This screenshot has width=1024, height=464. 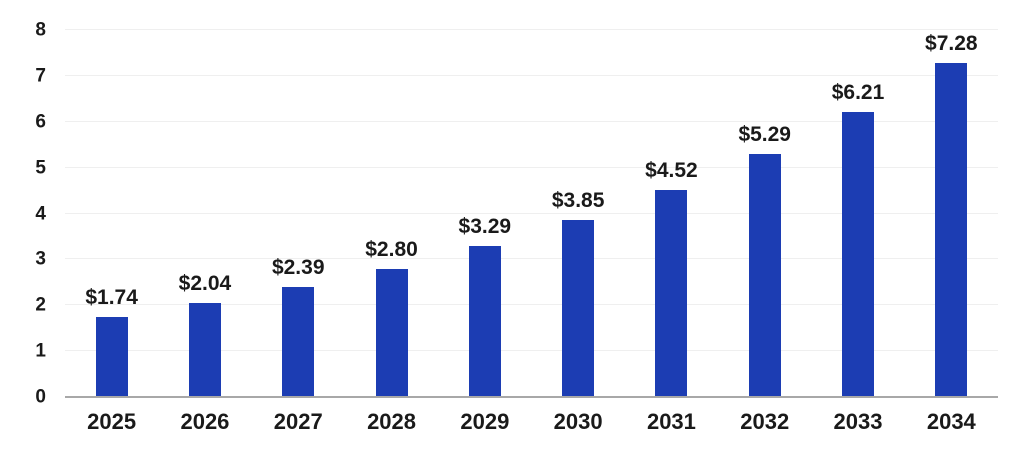 I want to click on y-tick-label: 2, so click(x=40, y=305).